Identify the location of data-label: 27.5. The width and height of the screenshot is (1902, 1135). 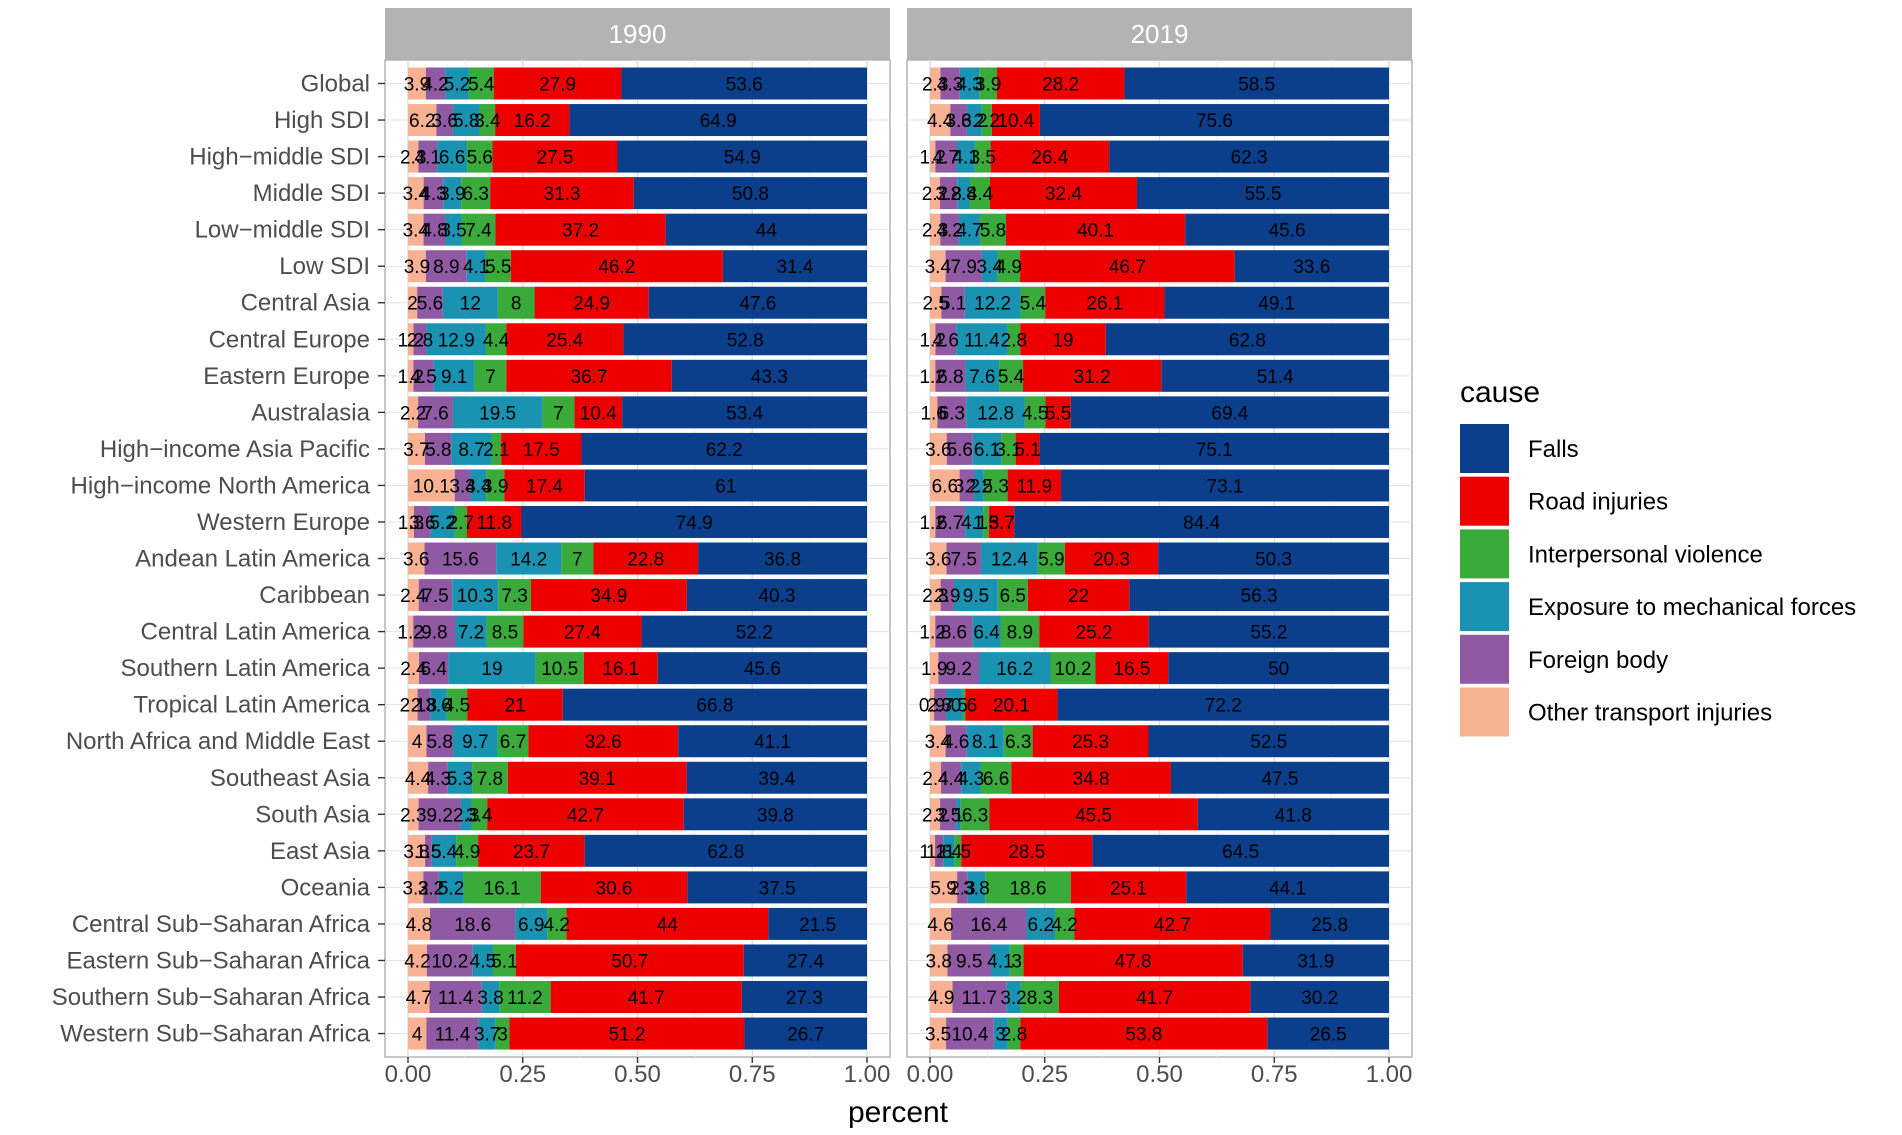
(555, 158).